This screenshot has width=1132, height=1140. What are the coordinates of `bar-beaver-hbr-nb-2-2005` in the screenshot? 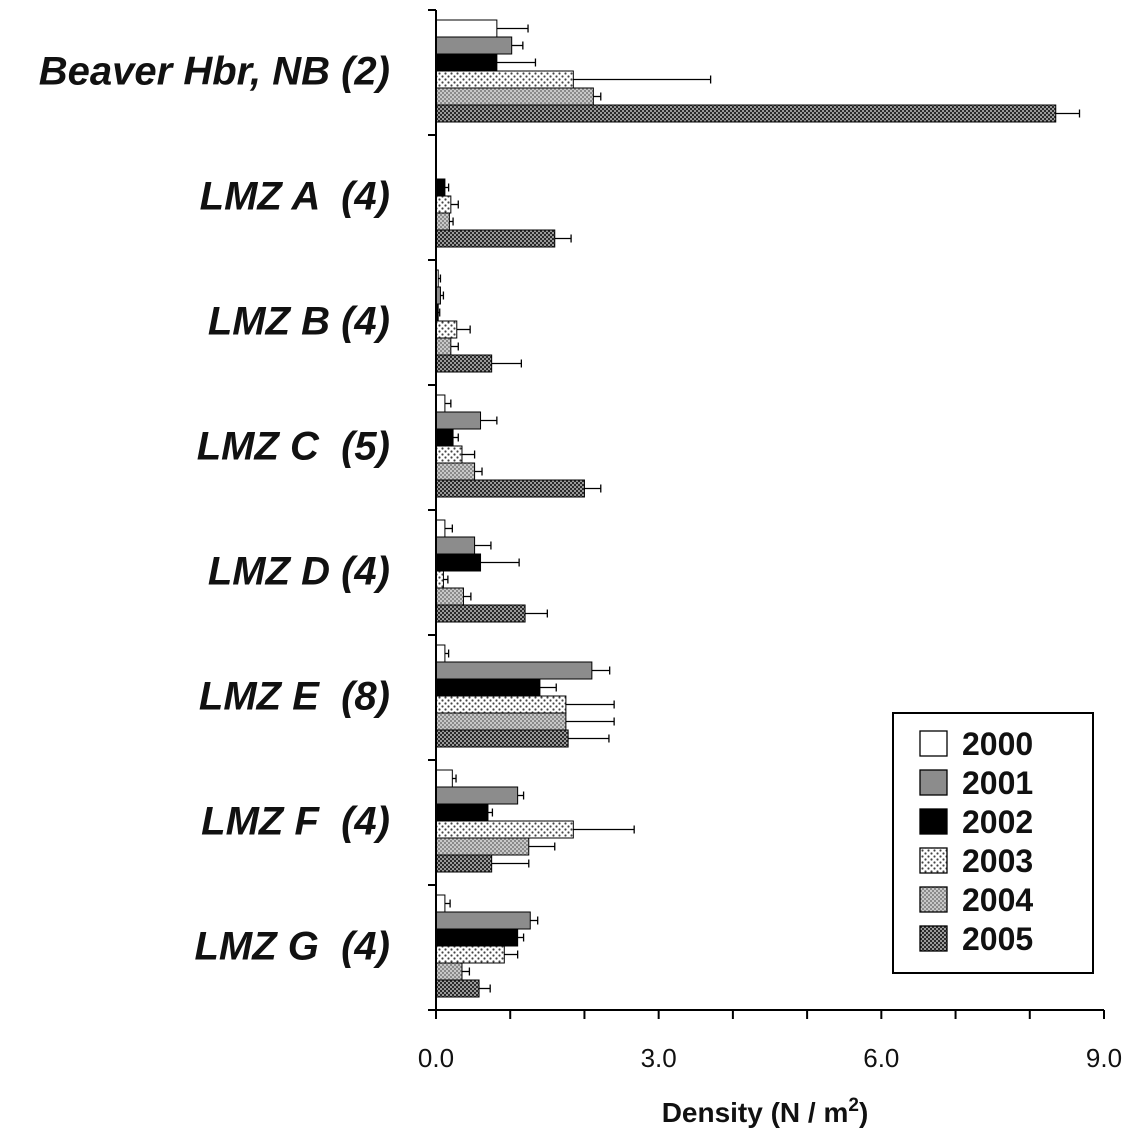 It's located at (746, 113).